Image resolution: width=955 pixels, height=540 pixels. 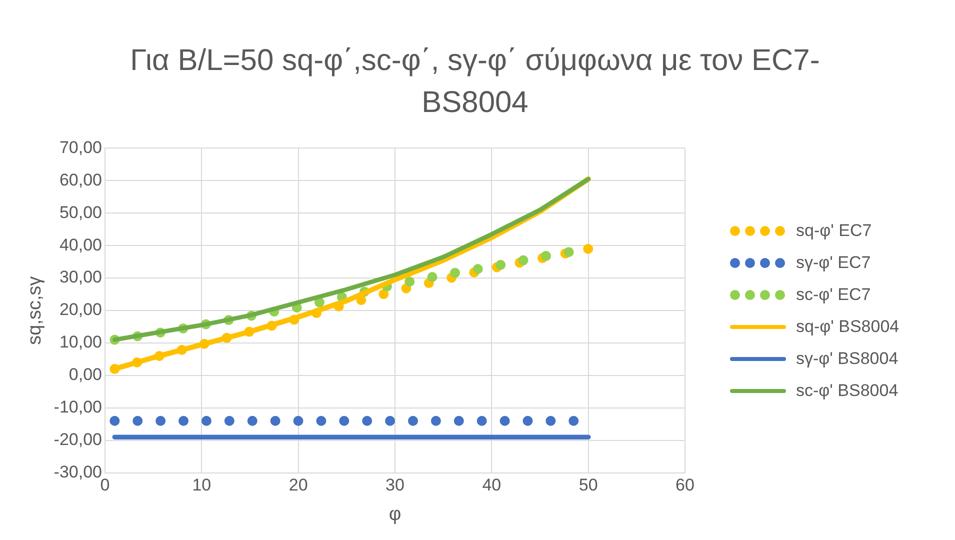 What do you see at coordinates (847, 359) in the screenshot?
I see `legend-label: sγ-φ' BS8004` at bounding box center [847, 359].